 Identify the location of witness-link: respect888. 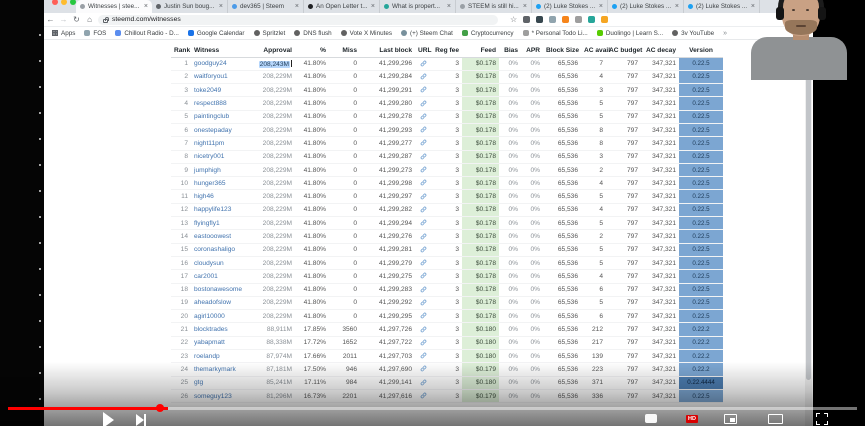
(210, 104).